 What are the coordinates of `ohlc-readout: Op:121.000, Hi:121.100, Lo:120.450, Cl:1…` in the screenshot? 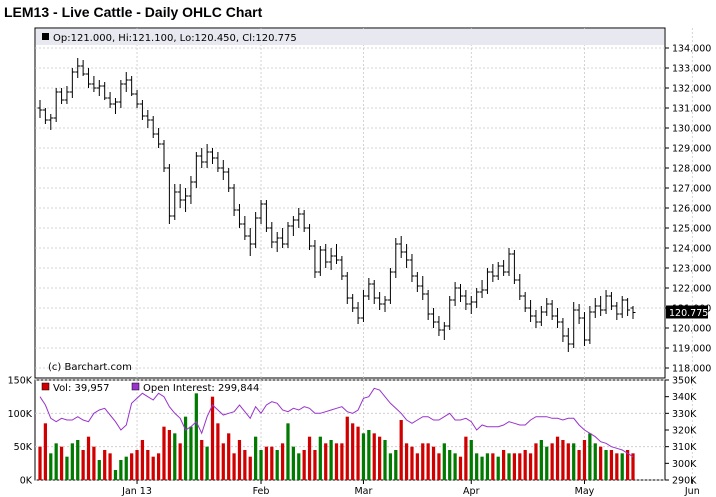 It's located at (175, 38).